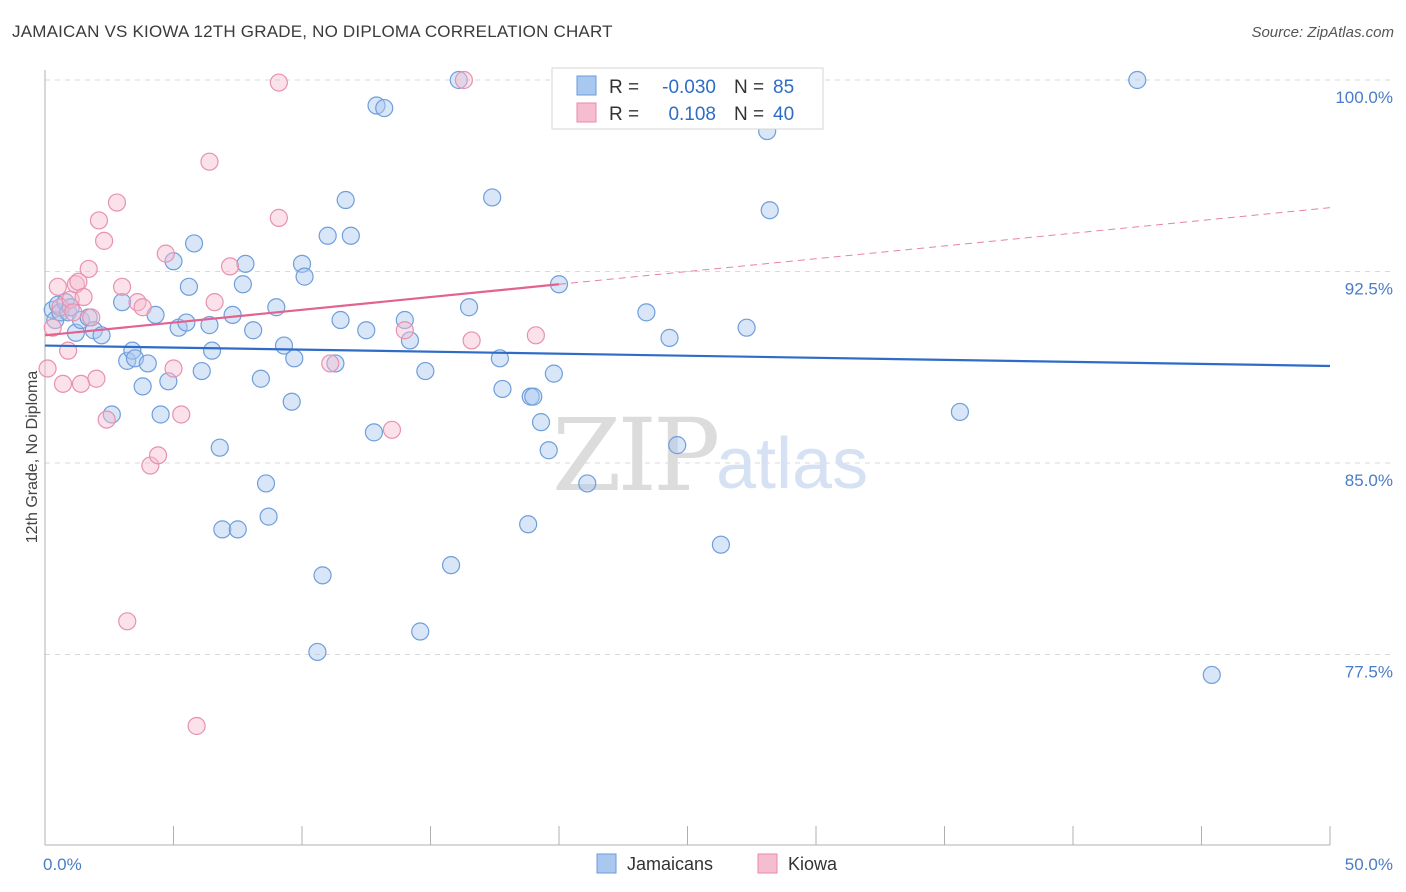  I want to click on stats-legend: R = -0.030 N = 85 R = 0.108 N = 40, so click(687, 98).